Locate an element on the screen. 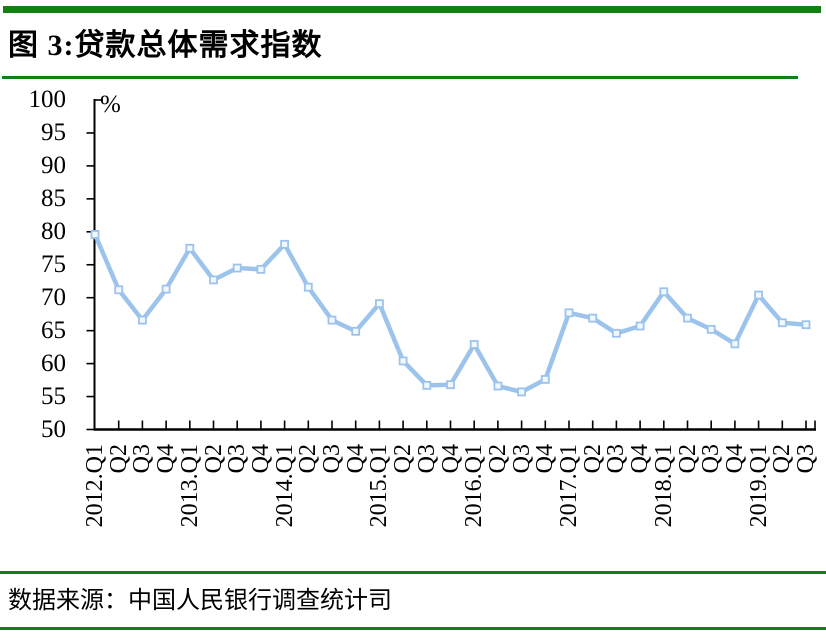 This screenshot has width=826, height=642. x-tick-label: 2016.Q1 is located at coordinates (474, 485).